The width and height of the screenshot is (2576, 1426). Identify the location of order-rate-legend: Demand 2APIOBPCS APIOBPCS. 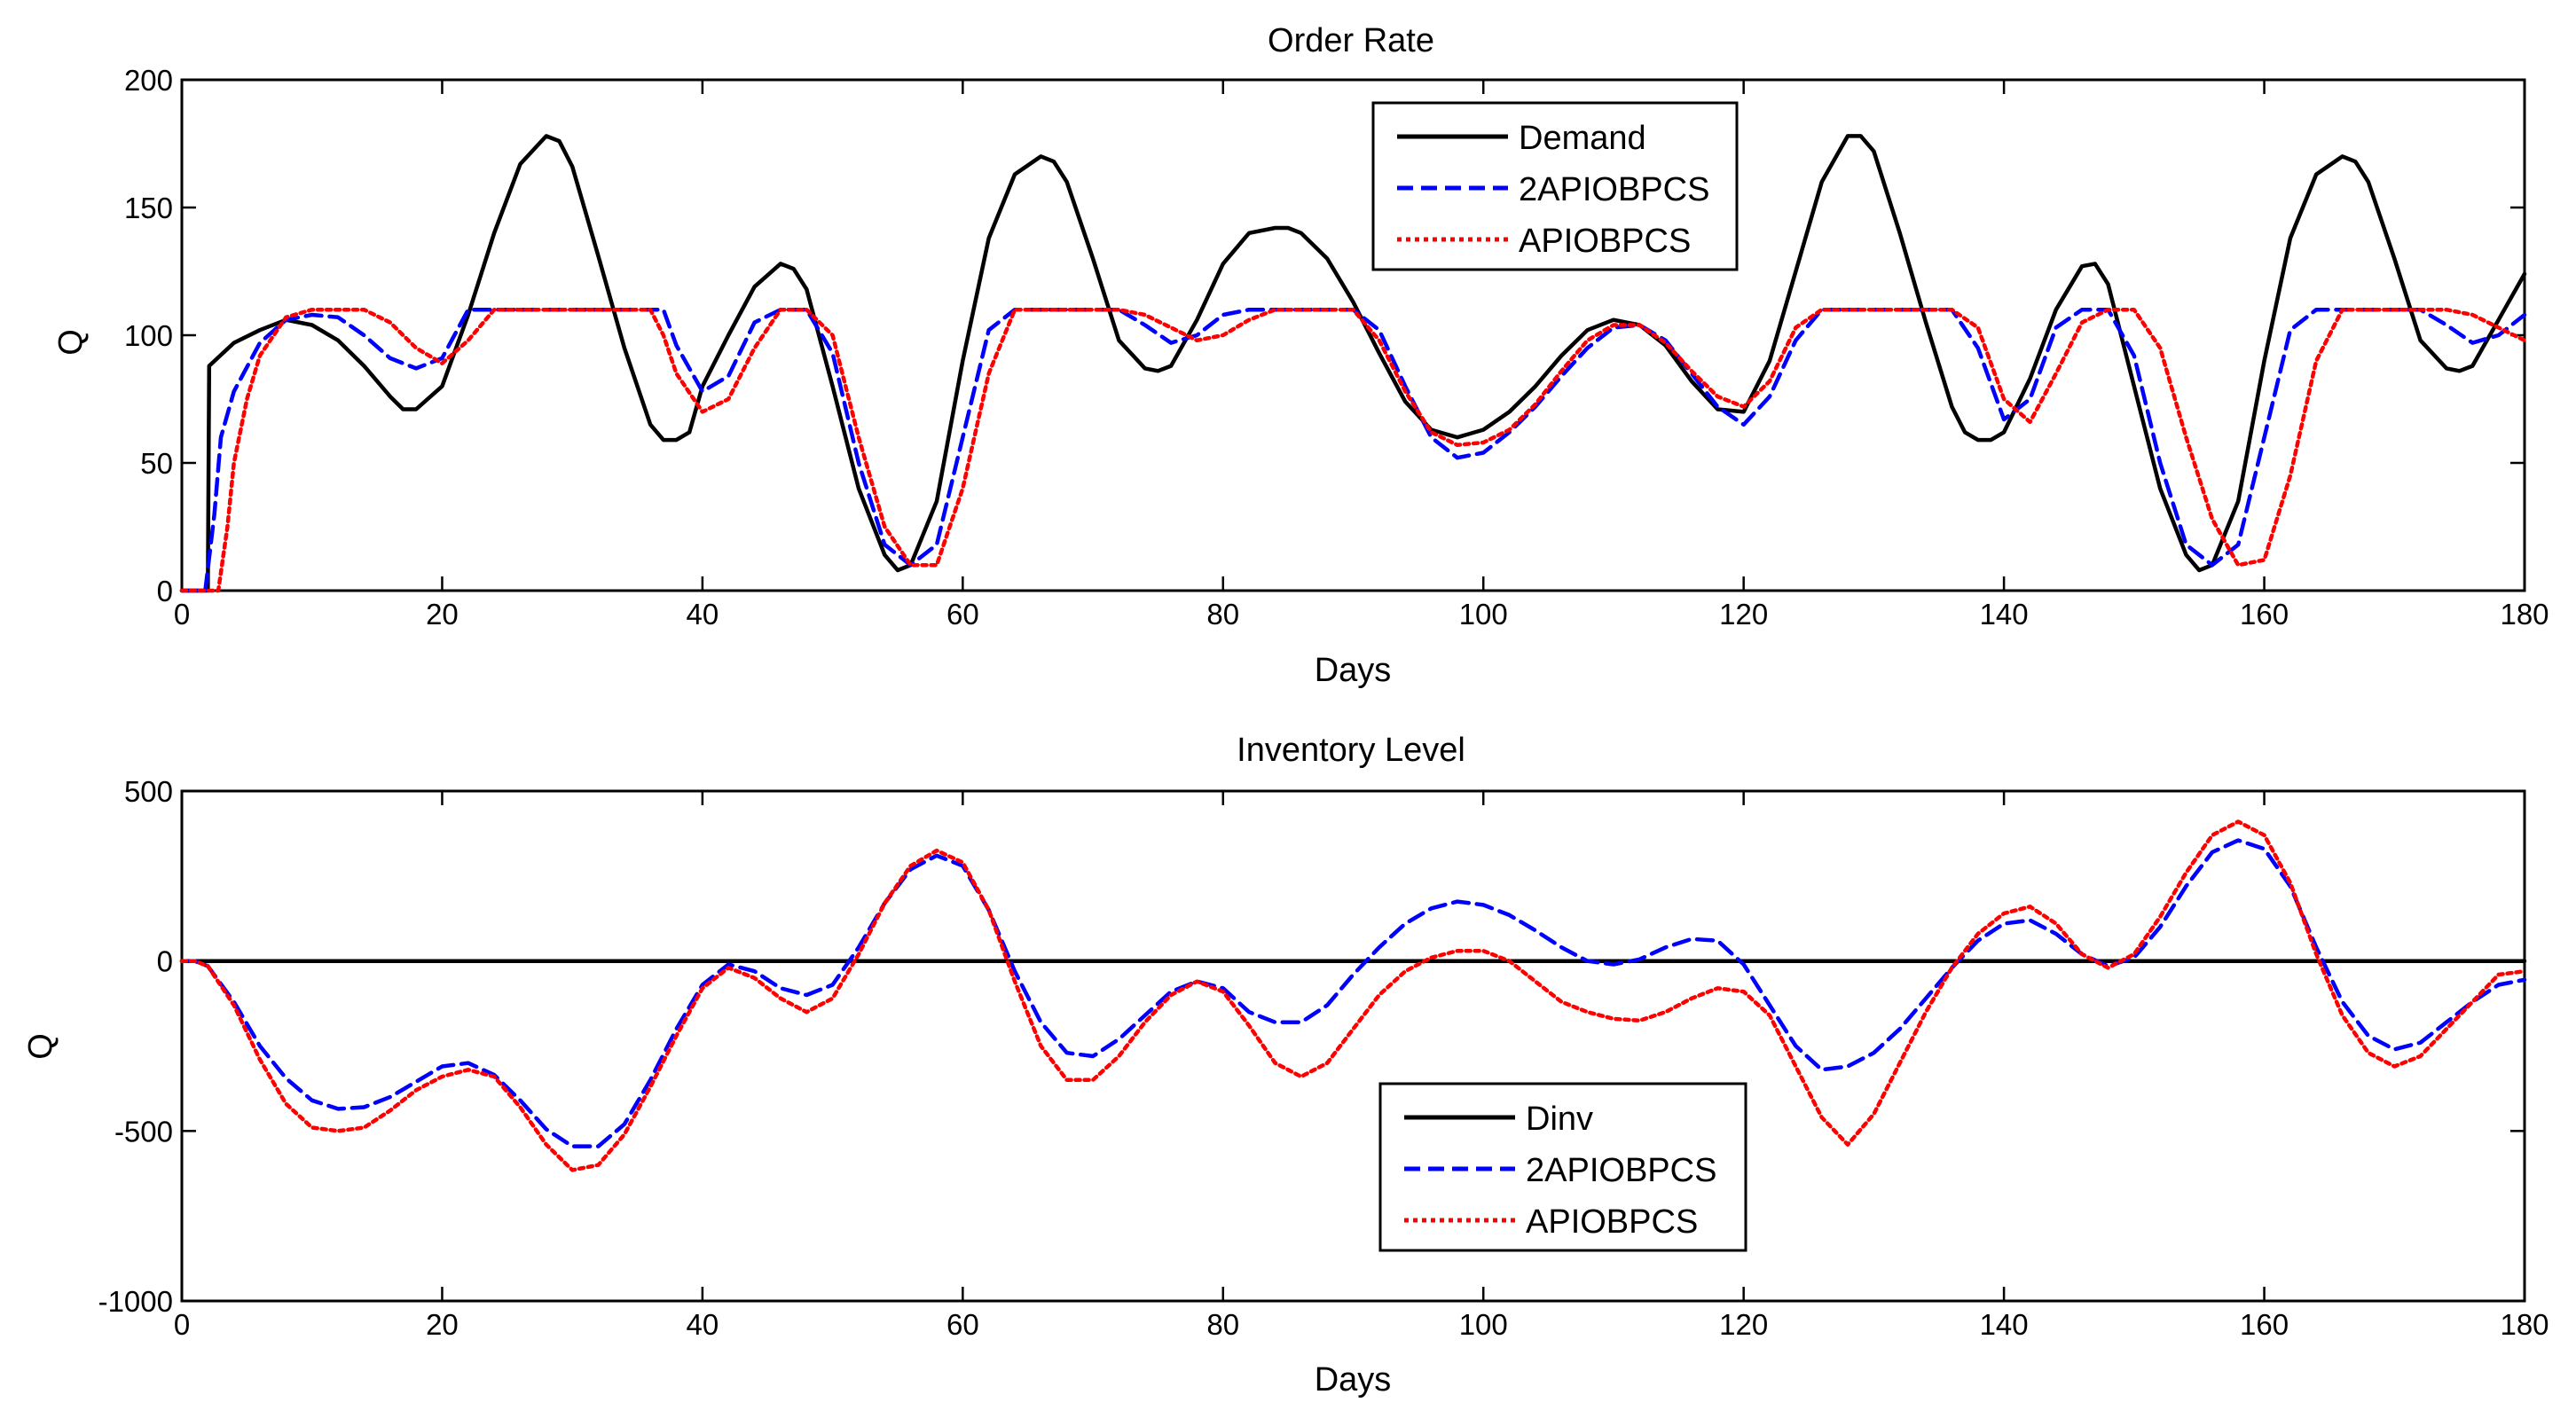
(1555, 186).